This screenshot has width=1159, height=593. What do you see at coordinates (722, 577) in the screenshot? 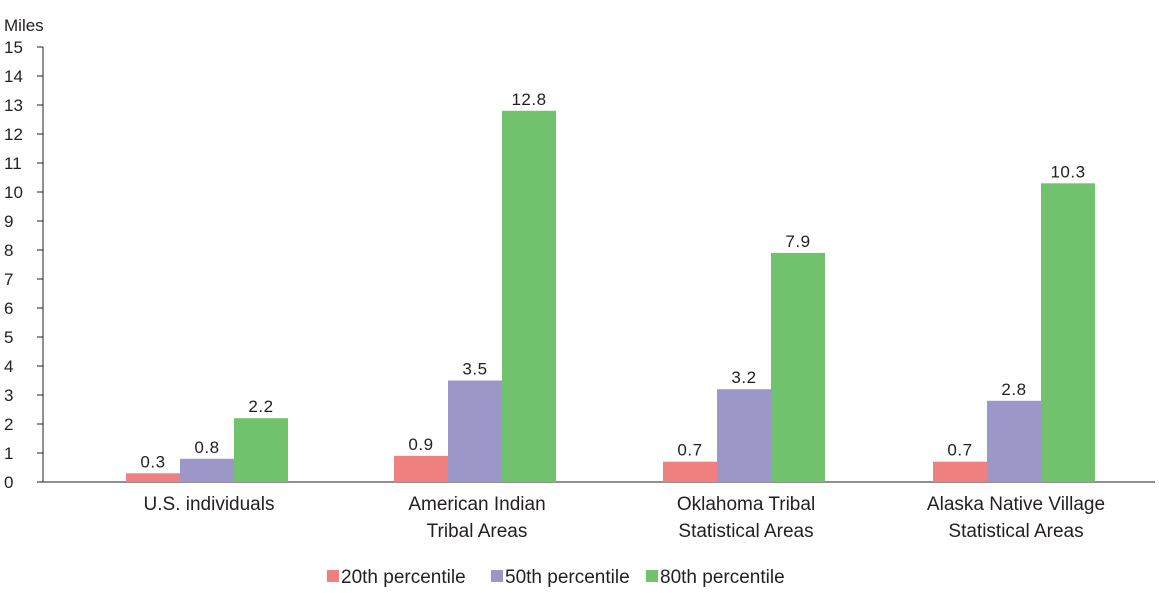
I see `legend-label: 80th percentile` at bounding box center [722, 577].